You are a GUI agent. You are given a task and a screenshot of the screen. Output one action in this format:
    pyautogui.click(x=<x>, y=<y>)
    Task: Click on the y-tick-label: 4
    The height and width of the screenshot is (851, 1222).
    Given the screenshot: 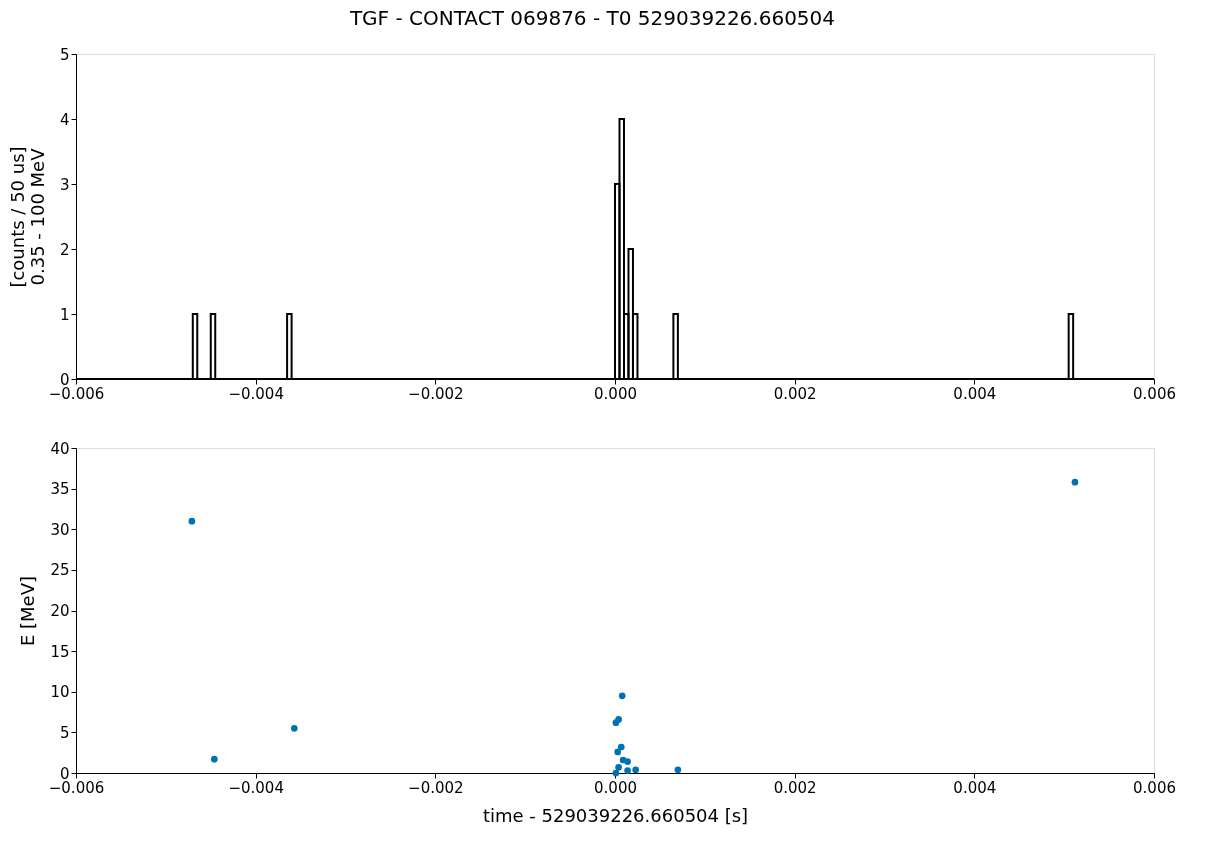 What is the action you would take?
    pyautogui.click(x=64, y=119)
    